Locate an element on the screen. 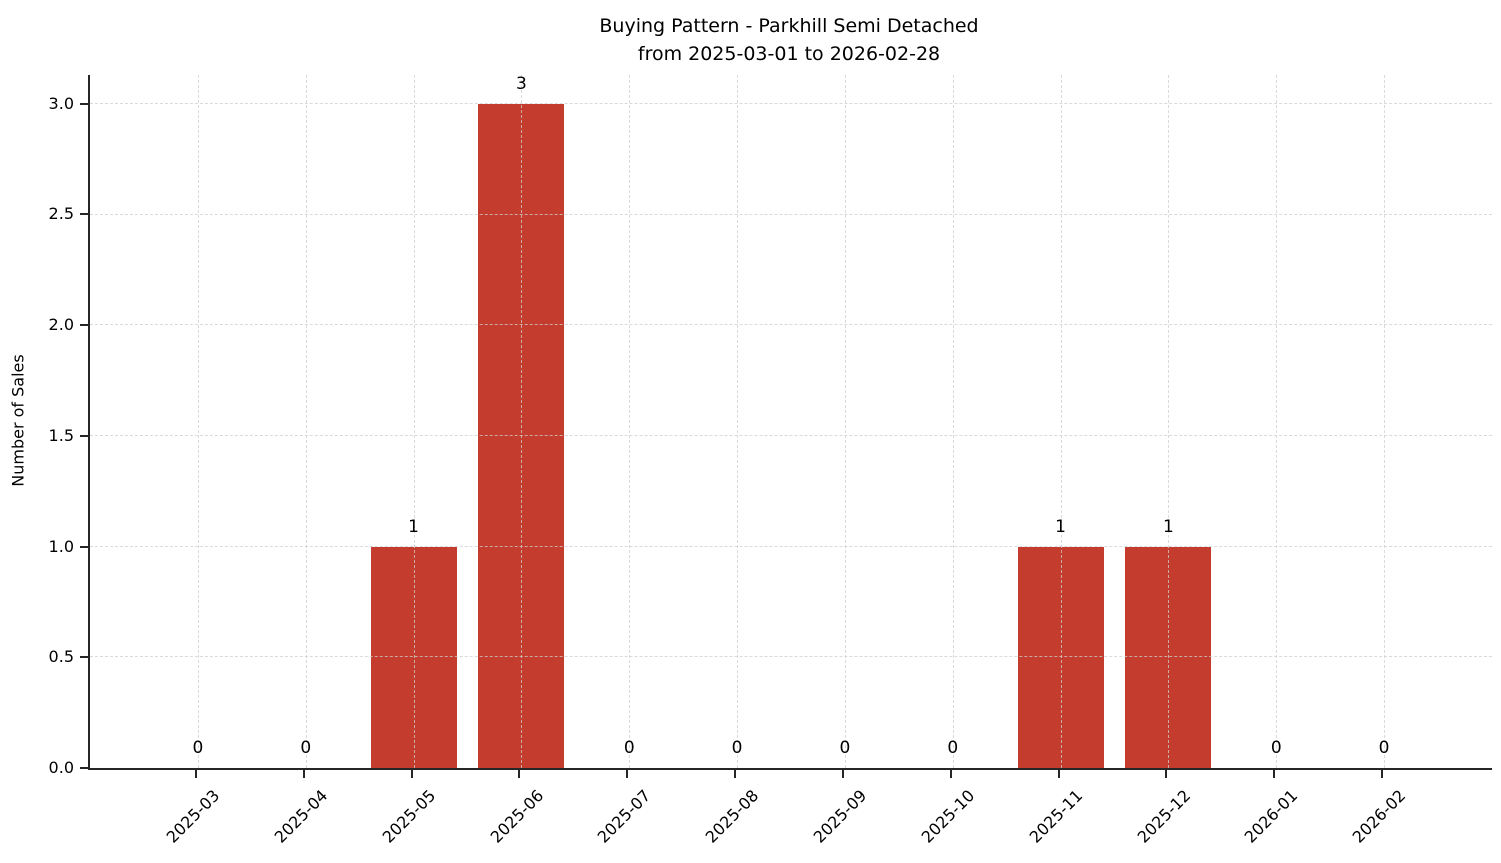  x-tick-label-2025-12: 2025-12 is located at coordinates (1163, 816).